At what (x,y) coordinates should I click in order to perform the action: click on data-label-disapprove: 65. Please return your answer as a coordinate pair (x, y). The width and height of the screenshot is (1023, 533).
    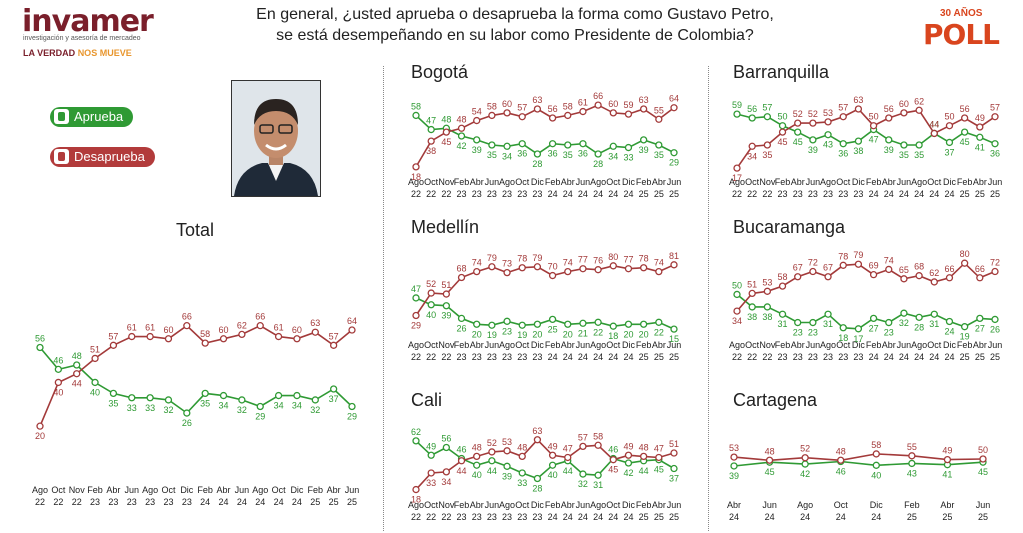
    Looking at the image, I should click on (904, 270).